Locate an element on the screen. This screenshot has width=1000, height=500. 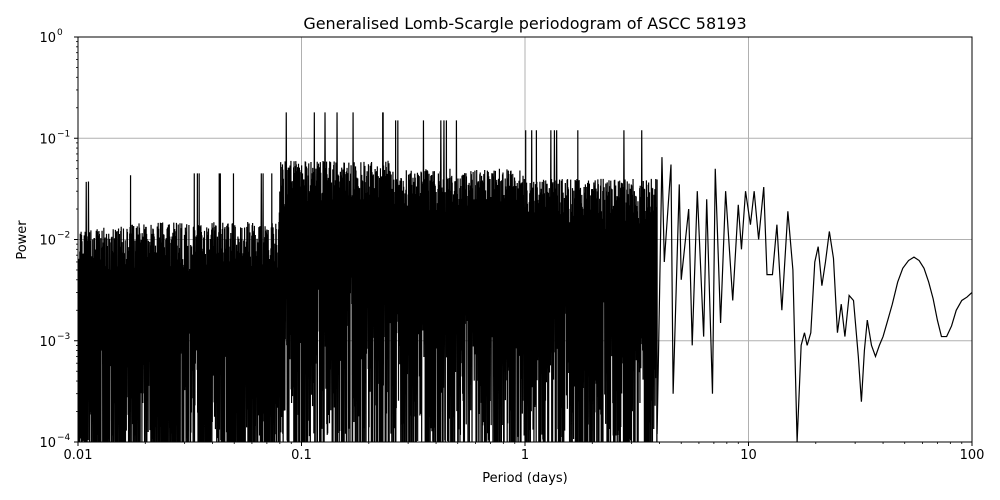
x-axis-label: Period (days) is located at coordinates (525, 478).